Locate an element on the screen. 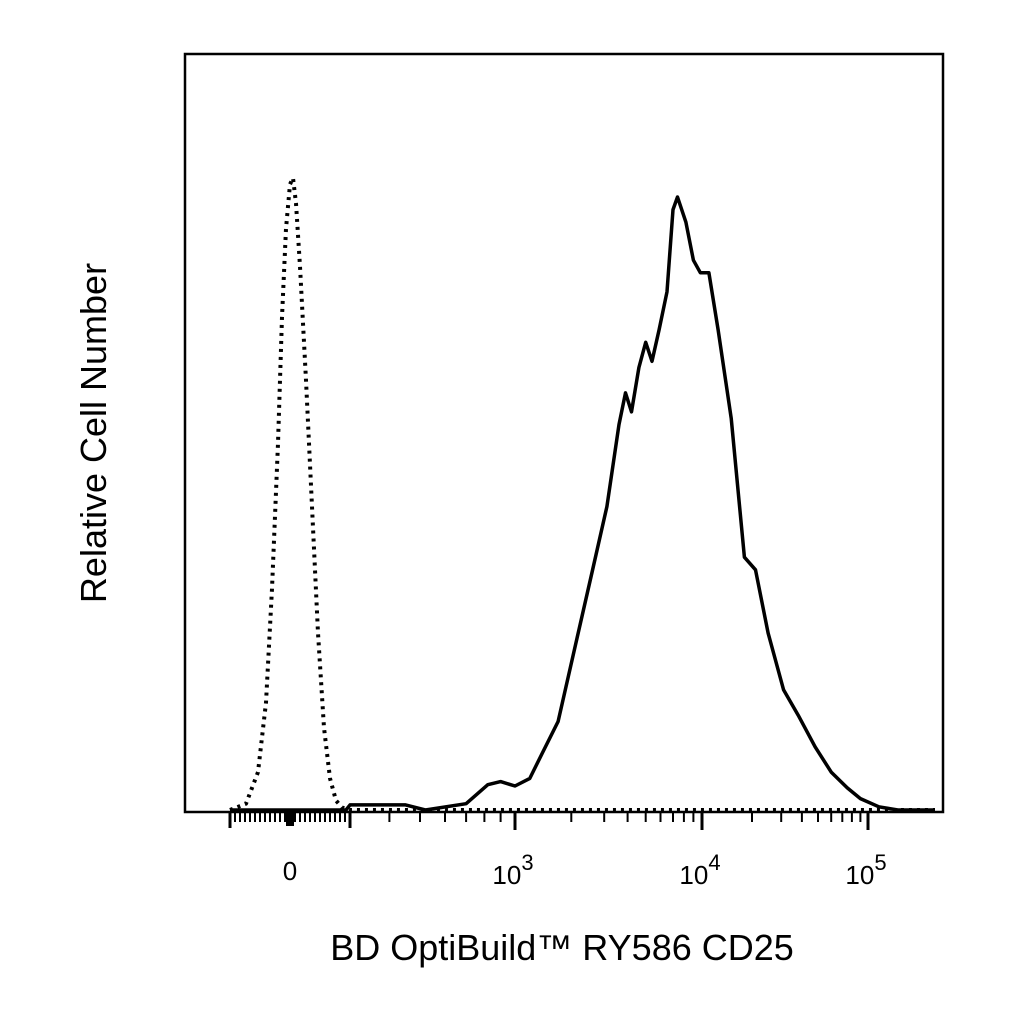 This screenshot has height=1024, width=1024. x-axis-ticks is located at coordinates (549, 821).